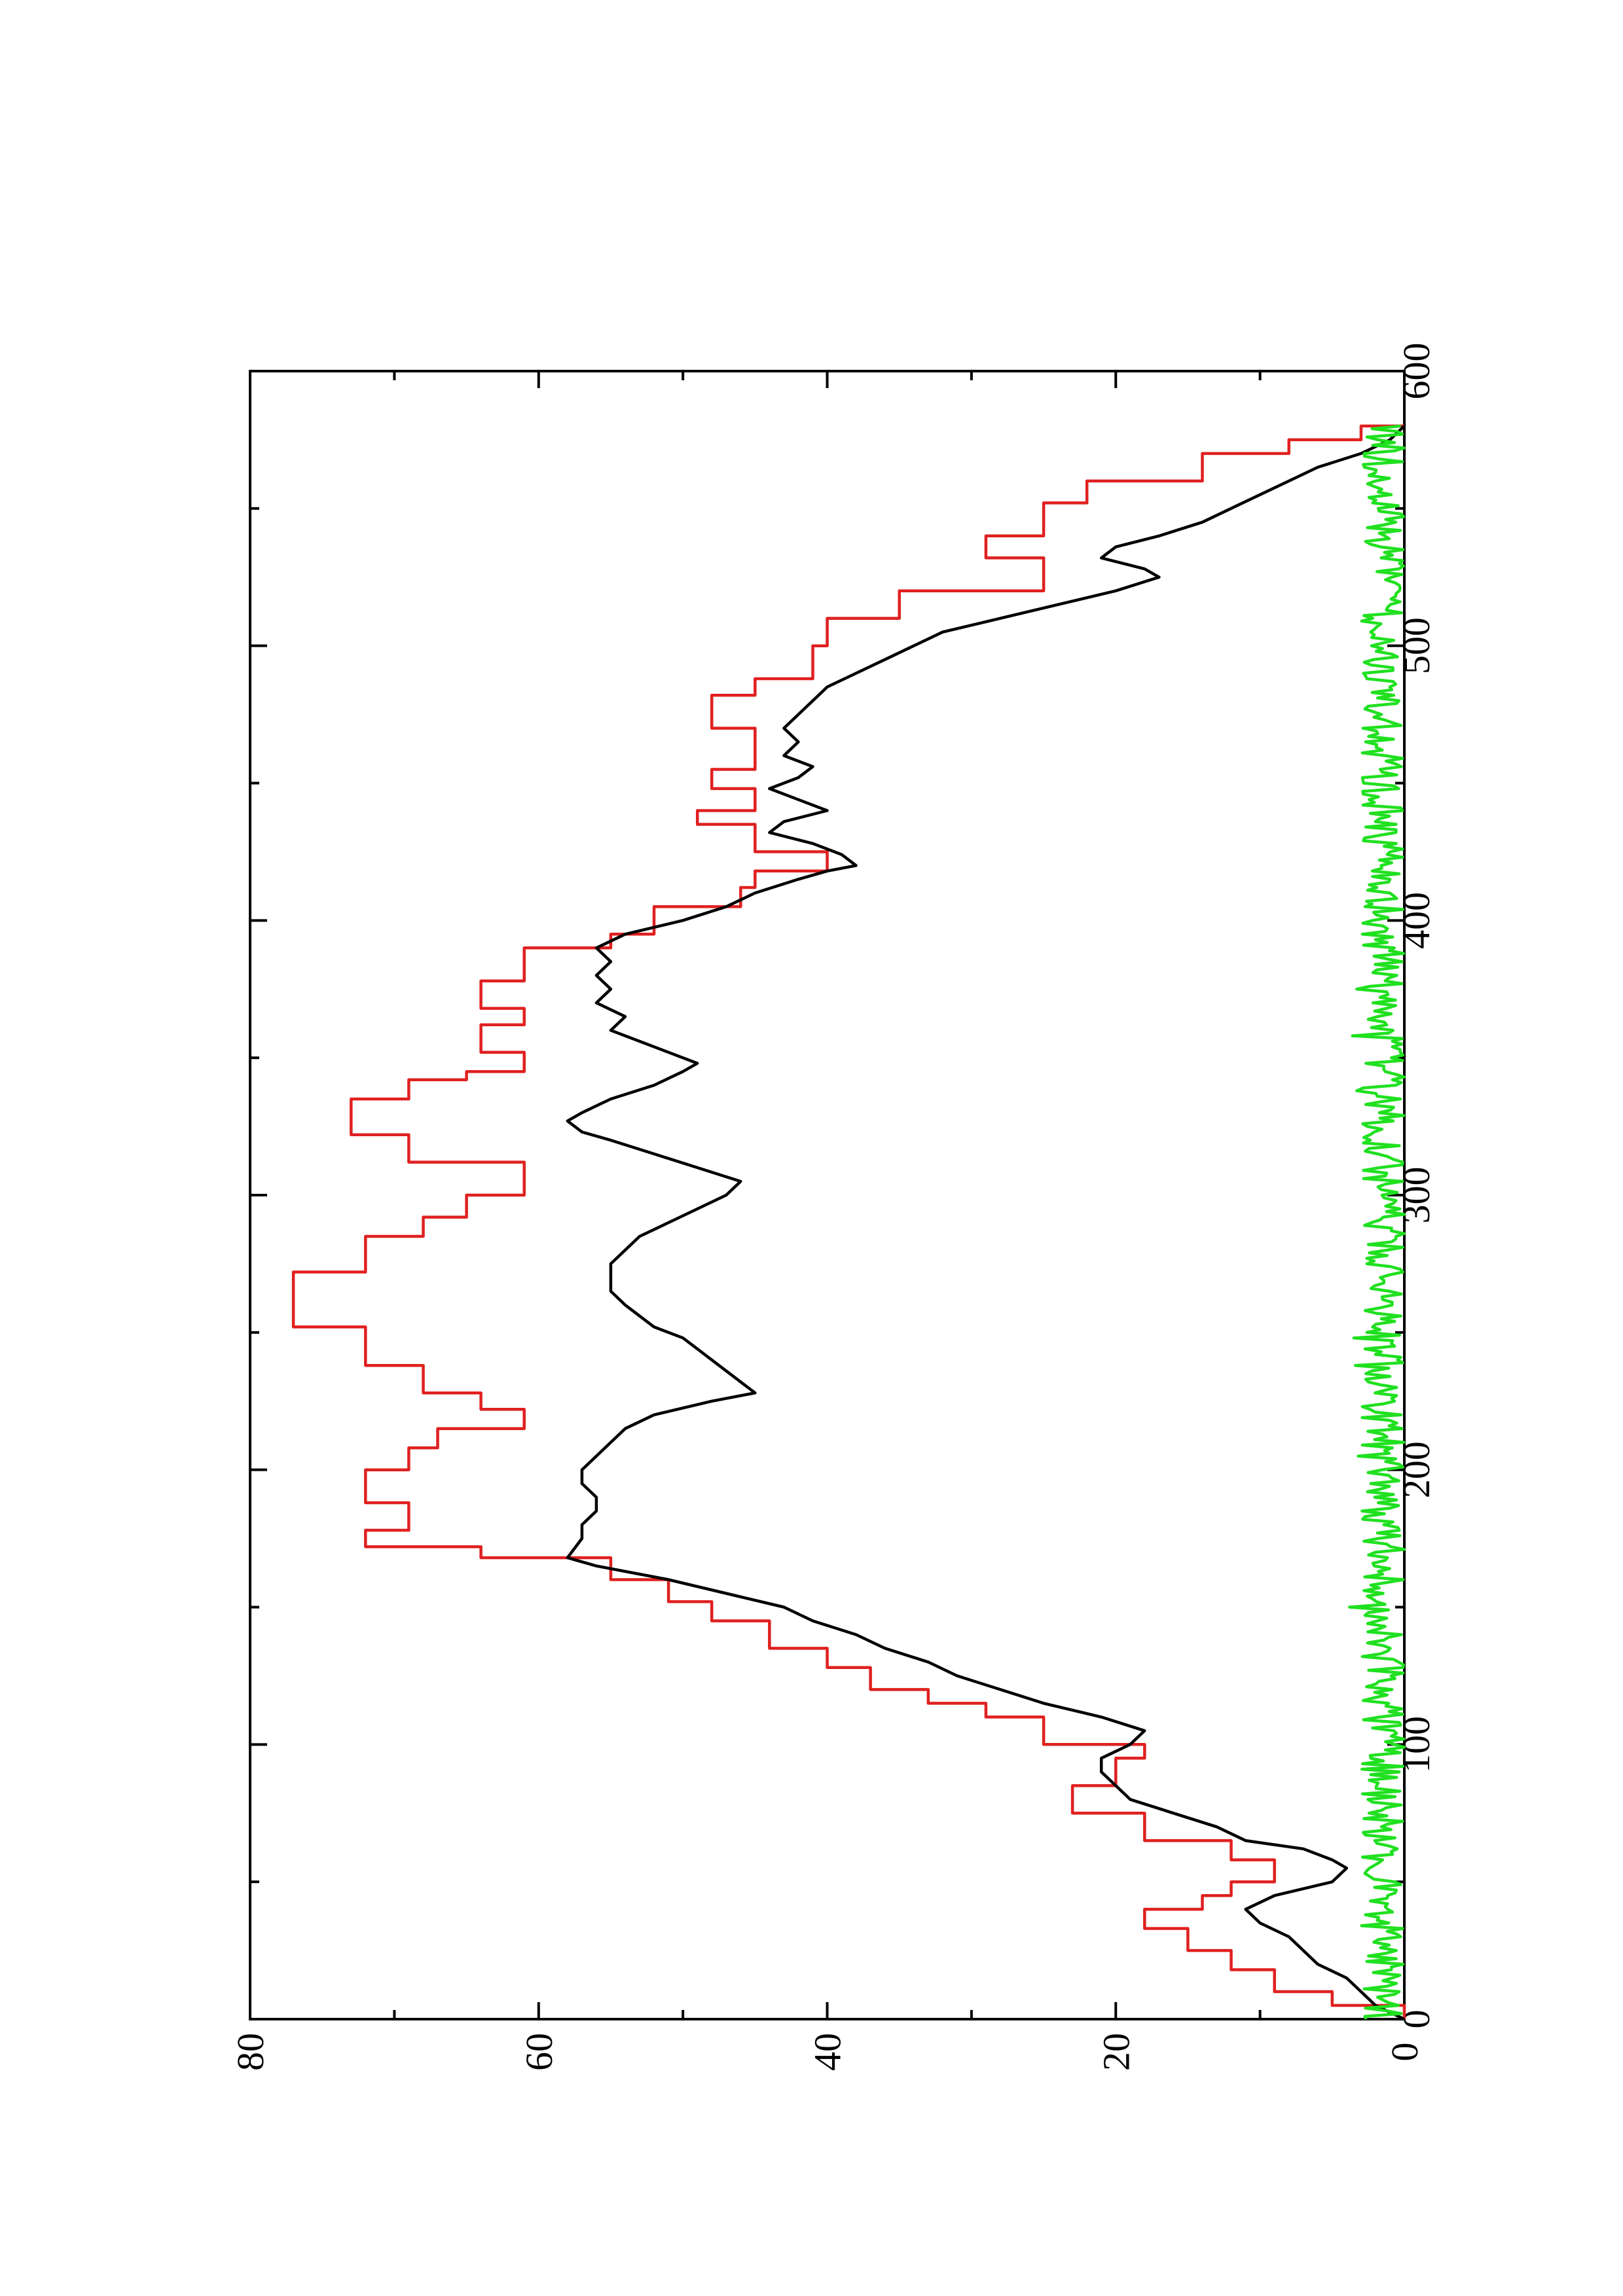 The image size is (1623, 2296). Describe the element at coordinates (1416, 1744) in the screenshot. I see `x-tick-label: 100` at that location.